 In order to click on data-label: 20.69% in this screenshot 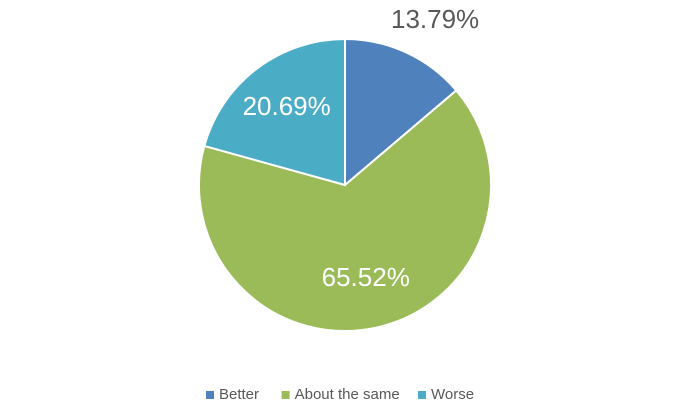, I will do `click(287, 106)`.